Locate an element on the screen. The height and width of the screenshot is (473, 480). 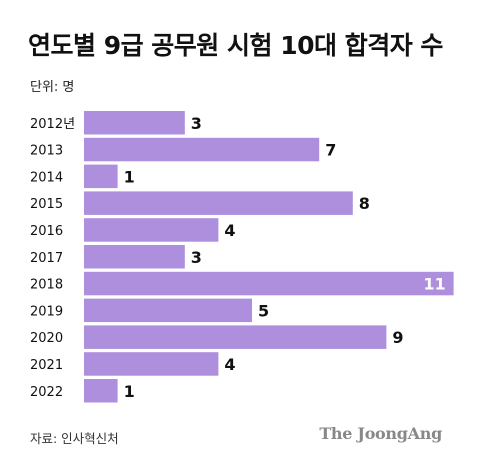
value-label: 9 is located at coordinates (397, 337).